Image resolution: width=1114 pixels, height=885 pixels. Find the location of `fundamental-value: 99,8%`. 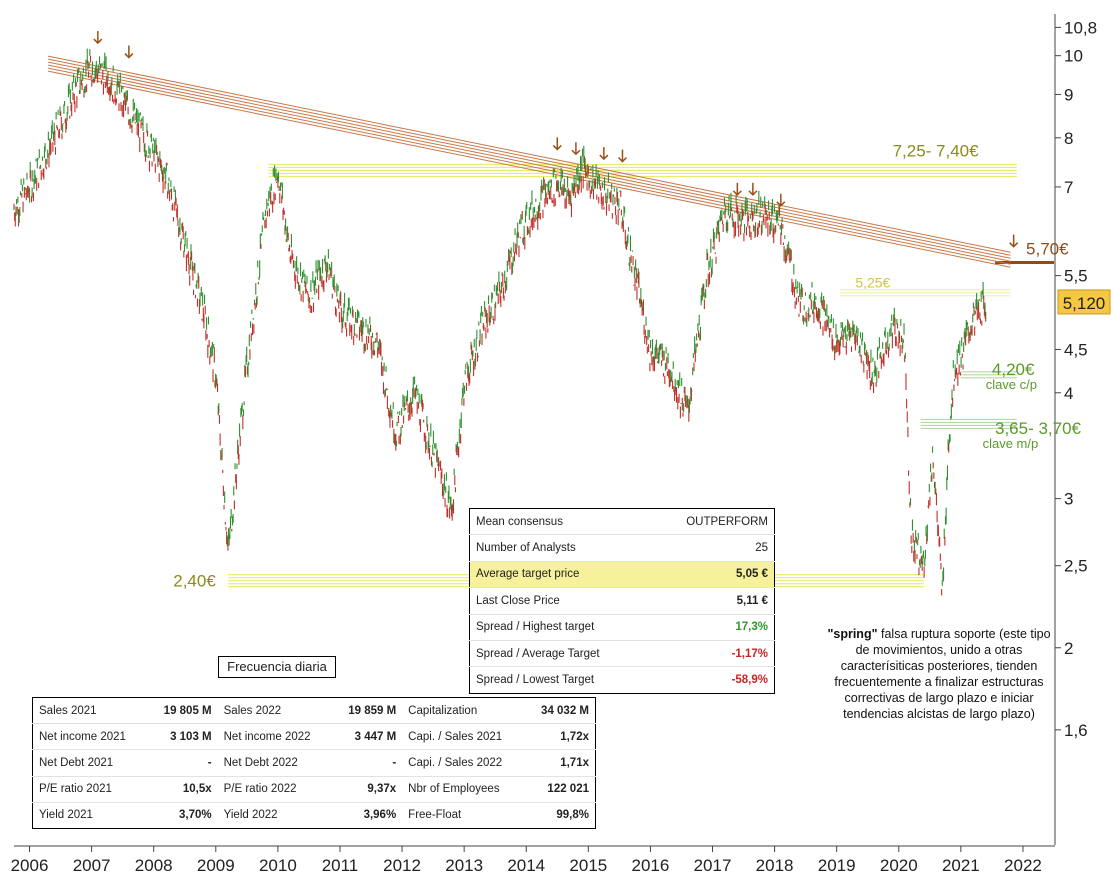

fundamental-value: 99,8% is located at coordinates (572, 815).